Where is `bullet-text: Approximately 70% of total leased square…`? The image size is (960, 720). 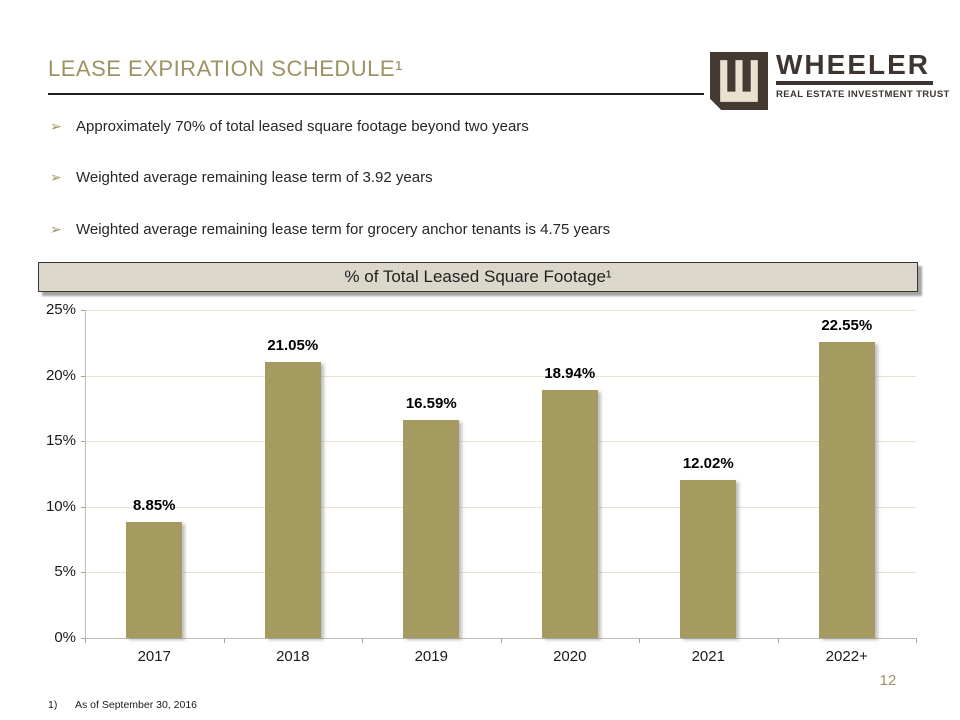 bullet-text: Approximately 70% of total leased square… is located at coordinates (302, 126).